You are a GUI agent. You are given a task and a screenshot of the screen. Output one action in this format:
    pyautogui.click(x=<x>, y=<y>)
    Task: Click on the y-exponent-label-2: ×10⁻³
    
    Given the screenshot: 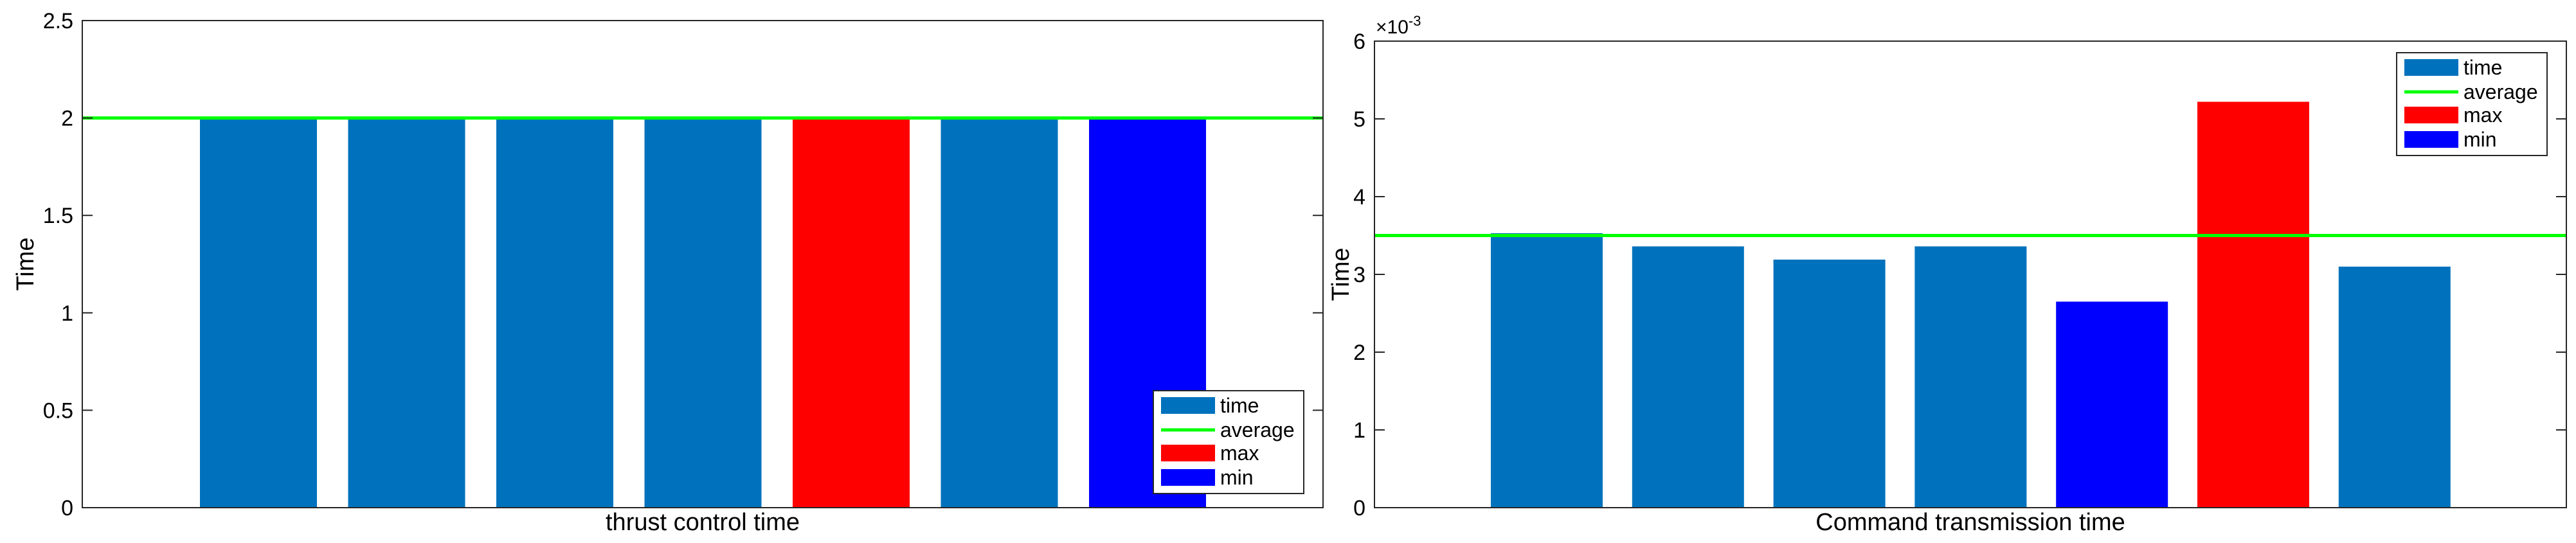 What is the action you would take?
    pyautogui.click(x=1398, y=25)
    